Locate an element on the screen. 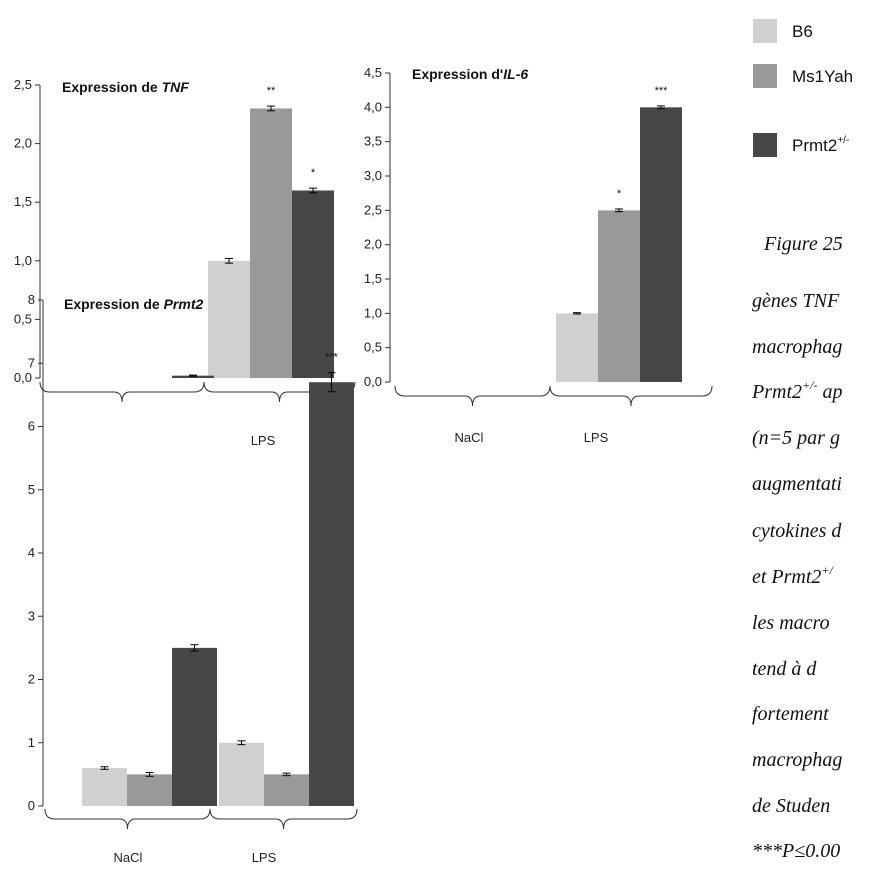 This screenshot has width=877, height=888. y-tick-label: 4,0 is located at coordinates (373, 106).